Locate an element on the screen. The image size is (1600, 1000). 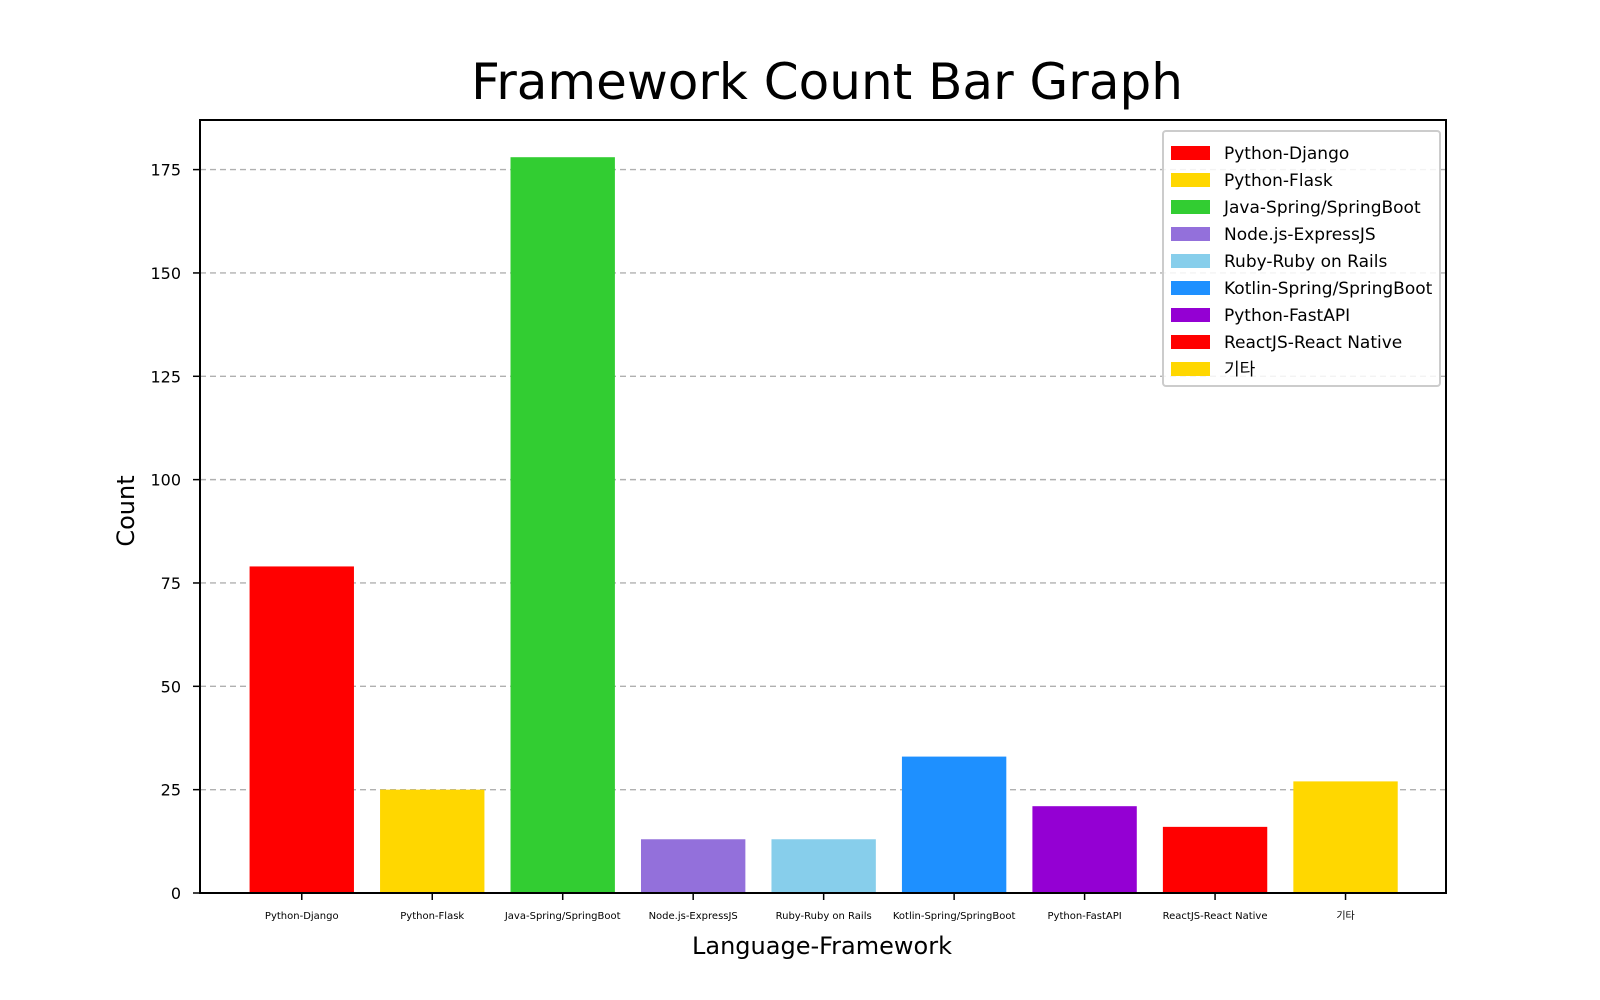
y-tick-label: 175 is located at coordinates (165, 170).